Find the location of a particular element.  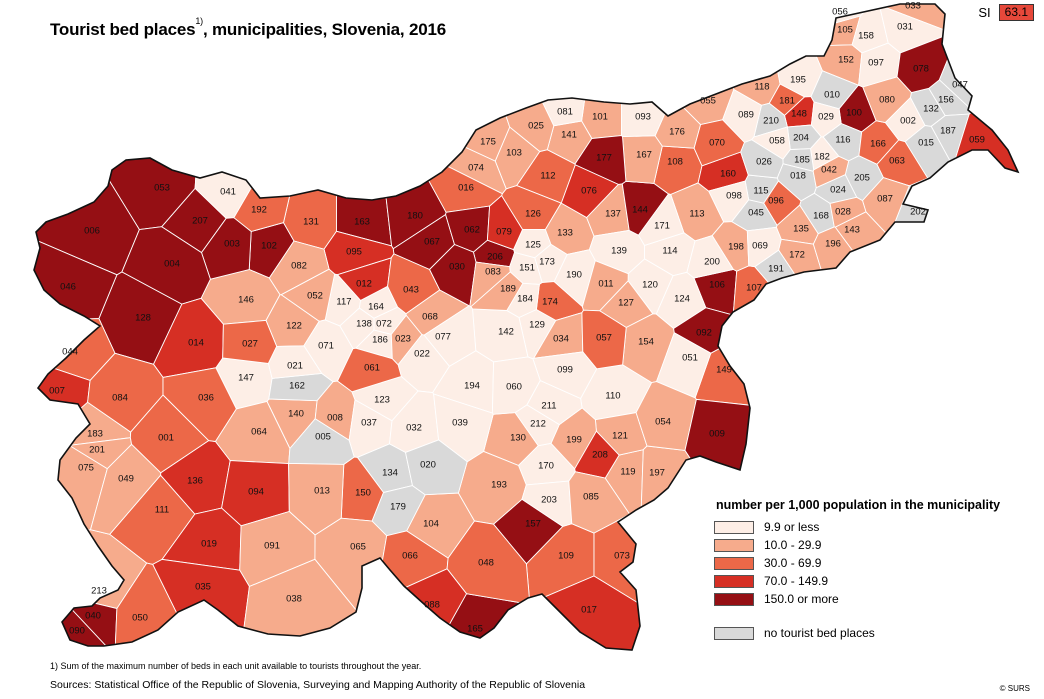

municipality-label-054: 054 is located at coordinates (663, 422).